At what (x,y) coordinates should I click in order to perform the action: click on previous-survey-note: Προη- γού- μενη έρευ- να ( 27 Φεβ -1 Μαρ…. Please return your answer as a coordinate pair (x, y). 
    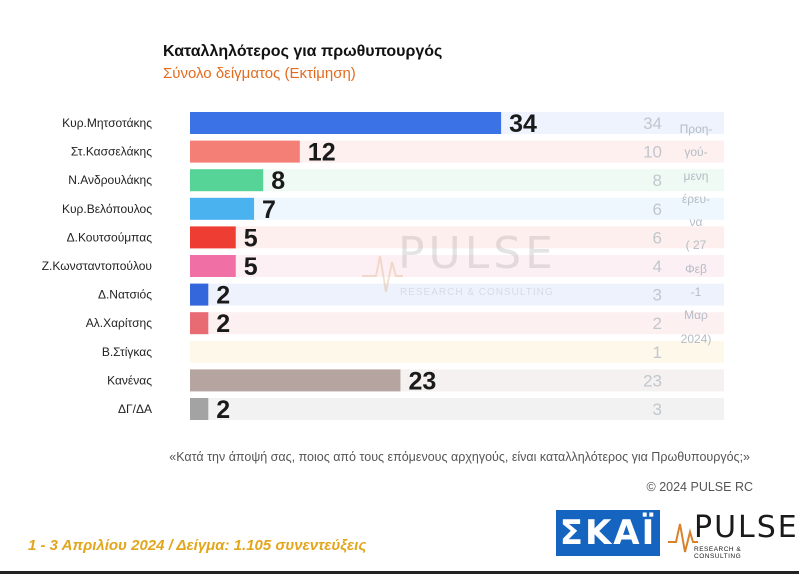
    Looking at the image, I should click on (696, 234).